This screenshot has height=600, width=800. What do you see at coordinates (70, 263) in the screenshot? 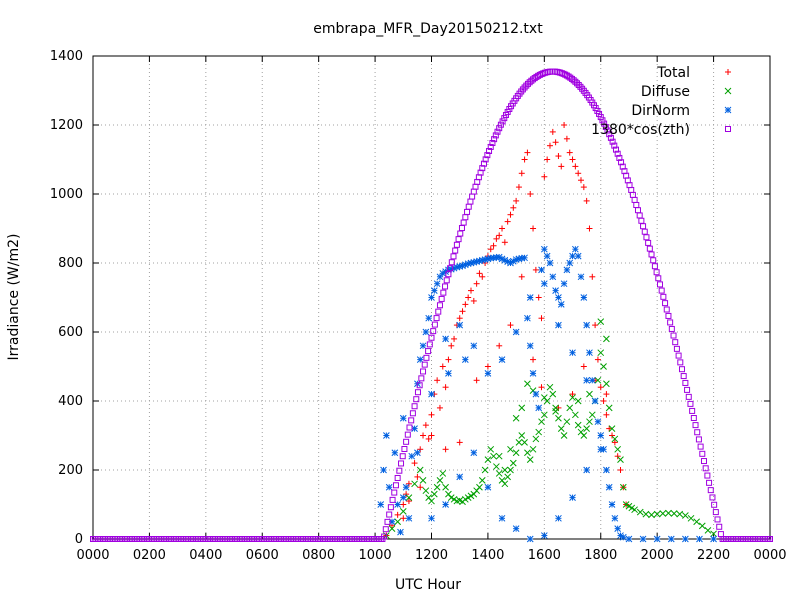
I see `y-tick-label: 800` at bounding box center [70, 263].